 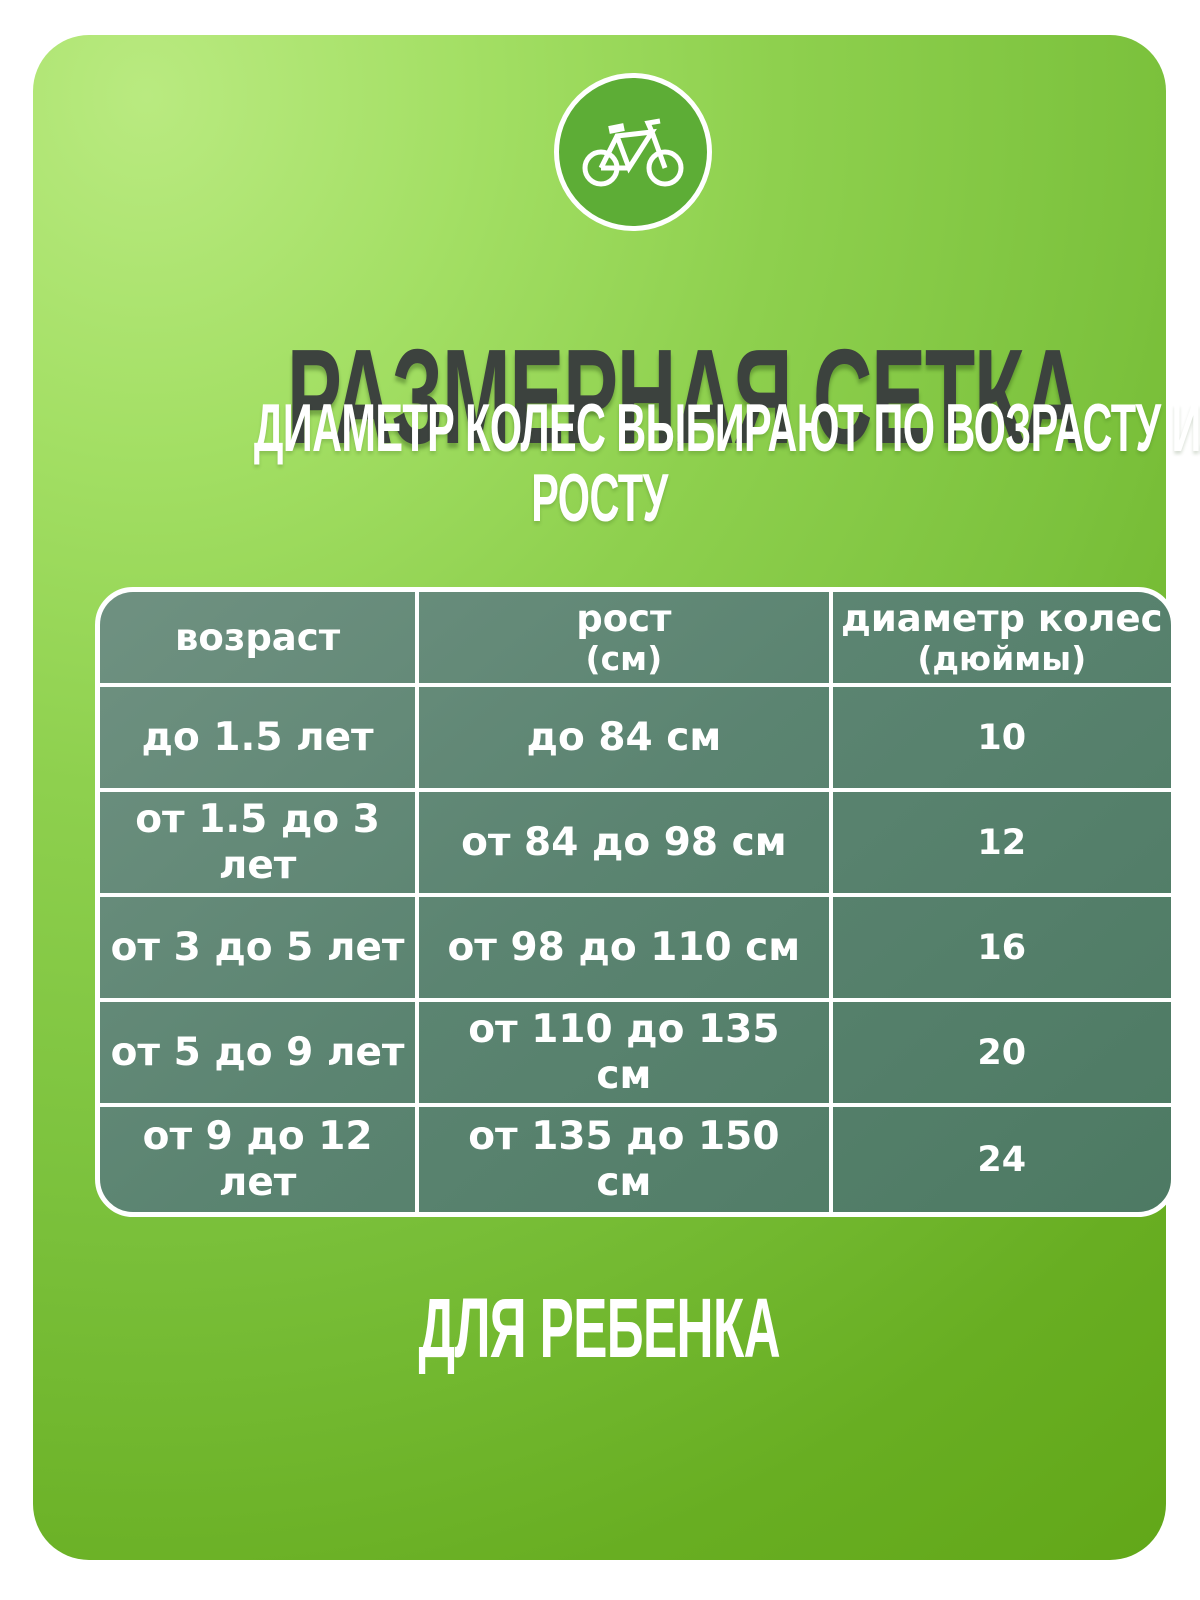 I want to click on page-title: РАЗМЕРНАЯ СЕТКА, so click(x=599, y=397).